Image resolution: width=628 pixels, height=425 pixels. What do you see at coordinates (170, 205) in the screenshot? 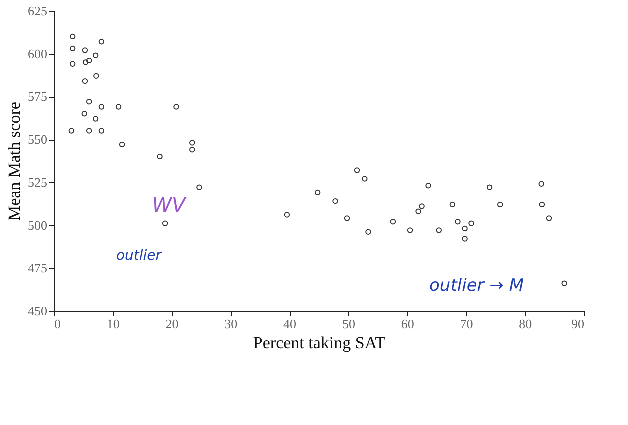
I see `annotation: WV` at bounding box center [170, 205].